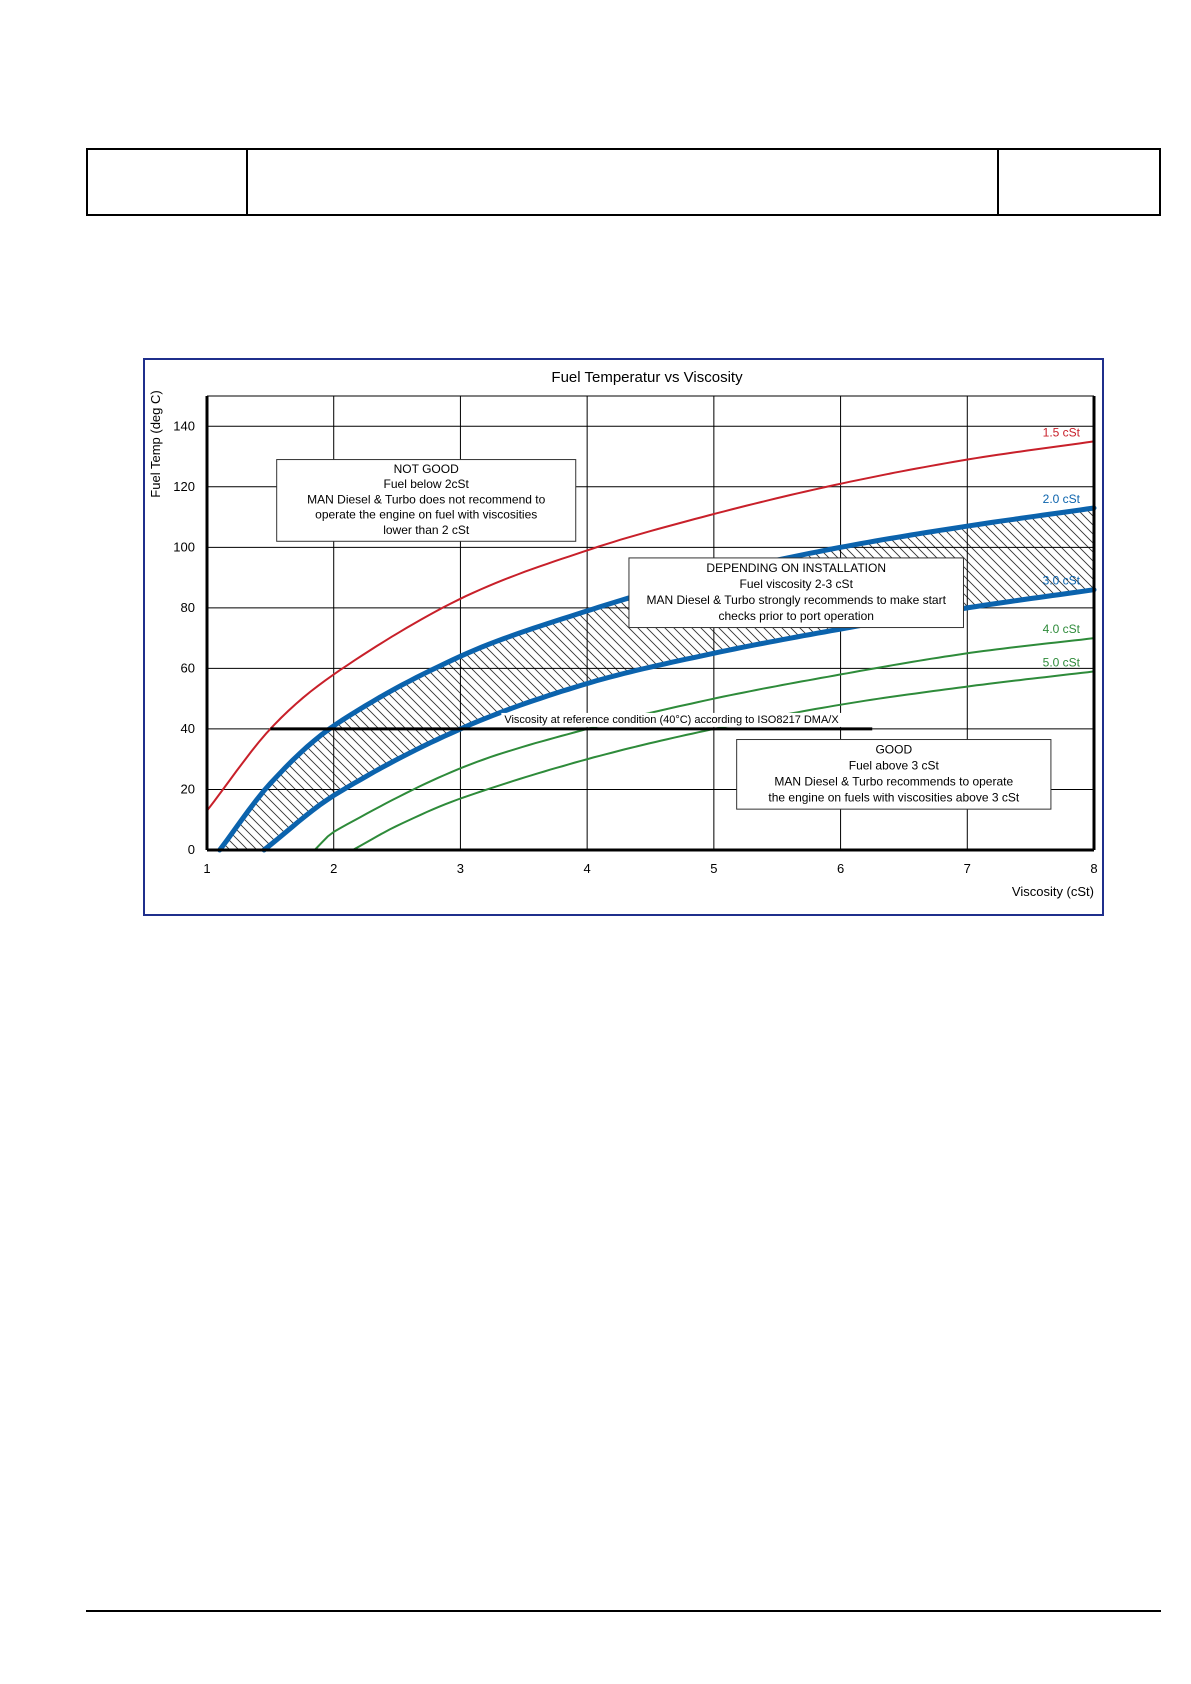  Describe the element at coordinates (168, 182) in the screenshot. I see `header-cell-left` at that location.